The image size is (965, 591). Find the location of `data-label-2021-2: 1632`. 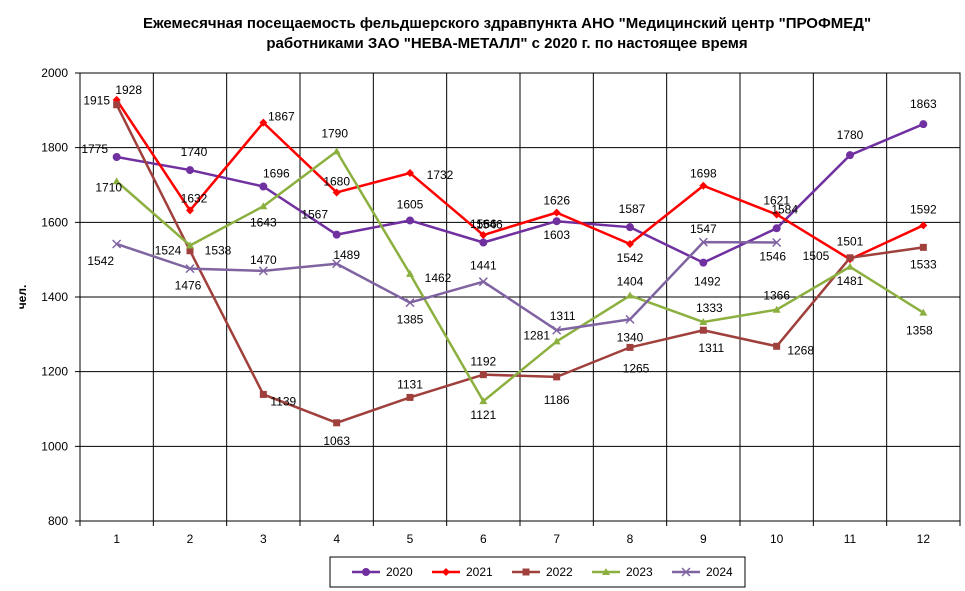

data-label-2021-2: 1632 is located at coordinates (194, 198).